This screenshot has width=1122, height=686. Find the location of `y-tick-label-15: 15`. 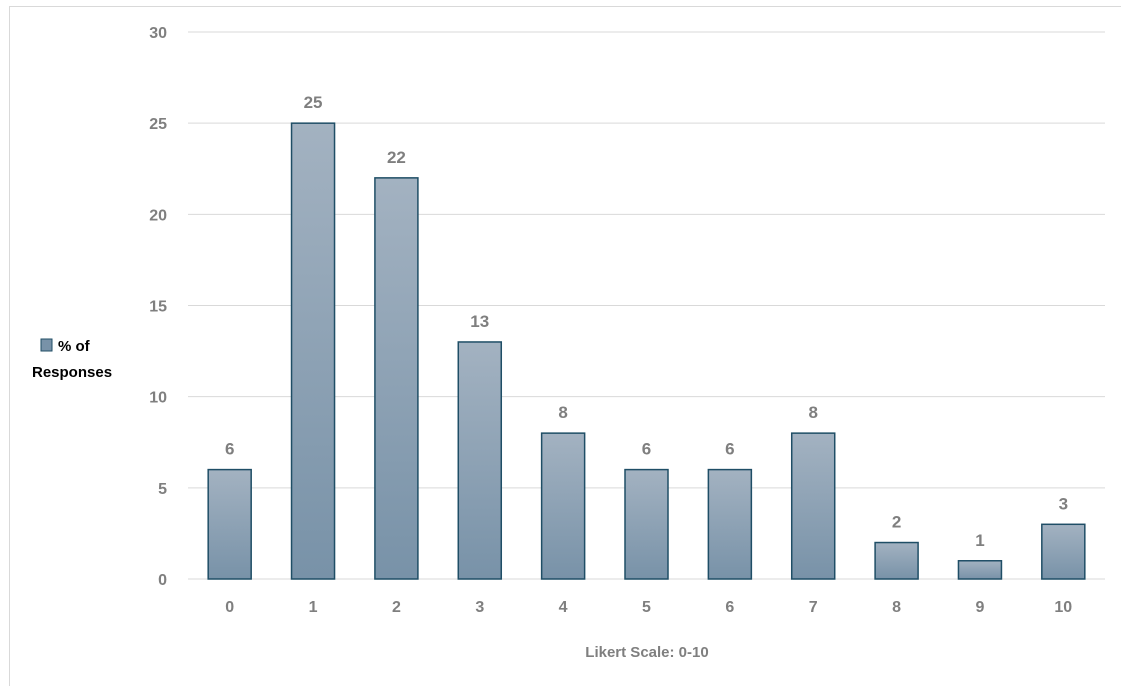

y-tick-label-15: 15 is located at coordinates (158, 307).